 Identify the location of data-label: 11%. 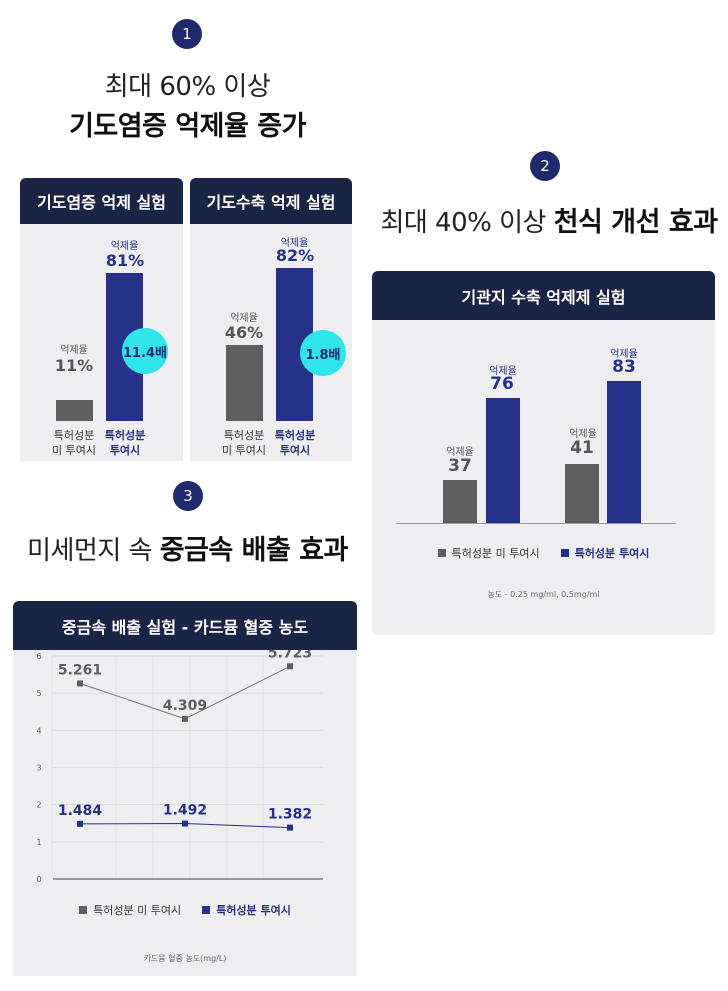
(74, 365).